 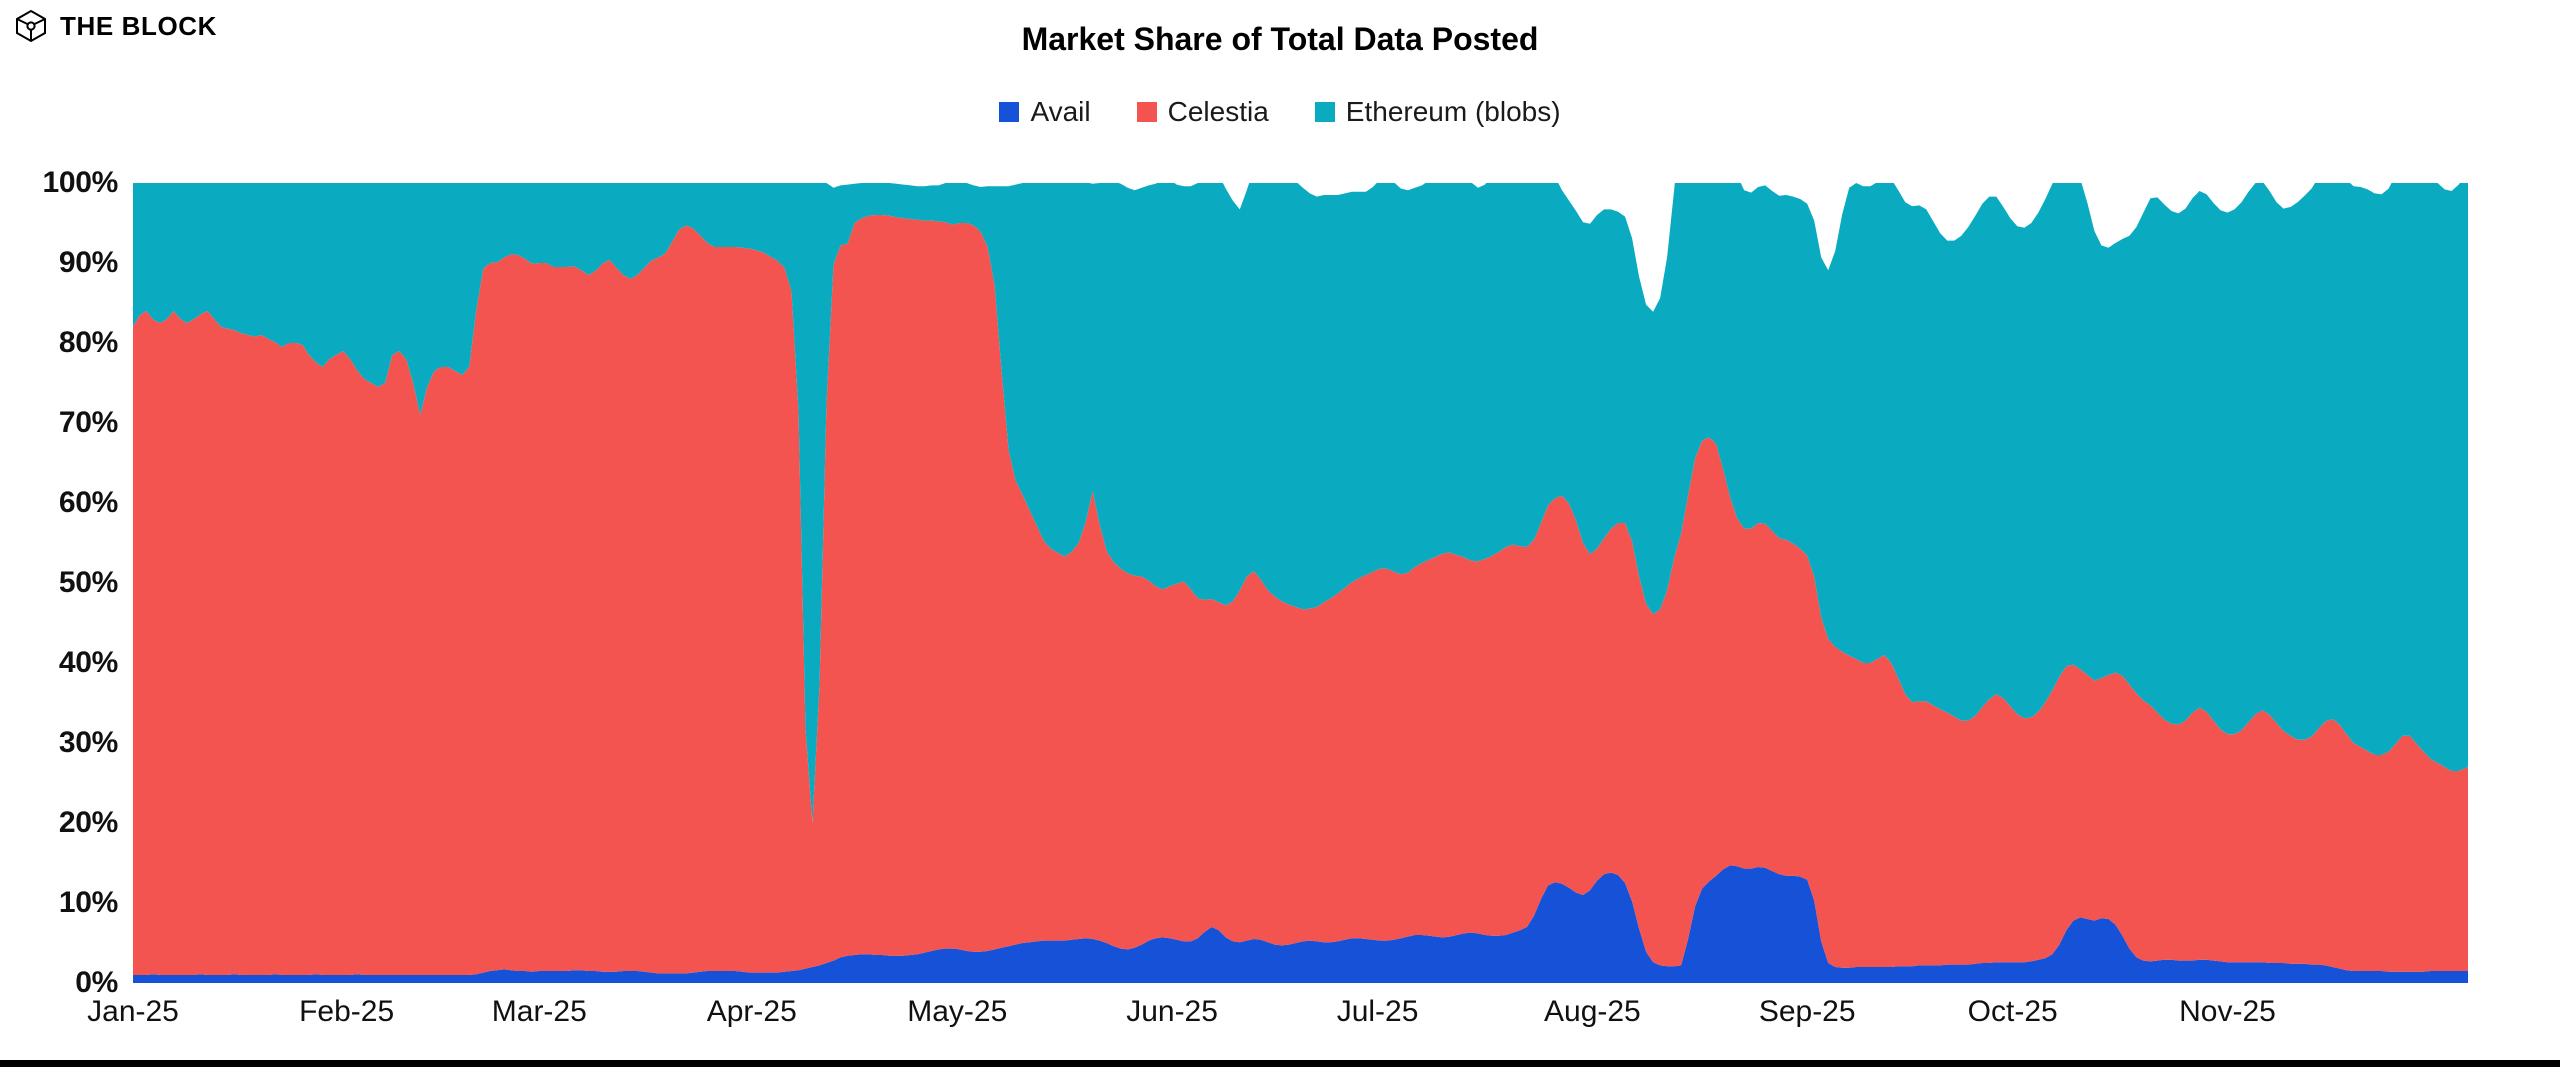 I want to click on y-axis-tick: 30%, so click(x=88, y=742).